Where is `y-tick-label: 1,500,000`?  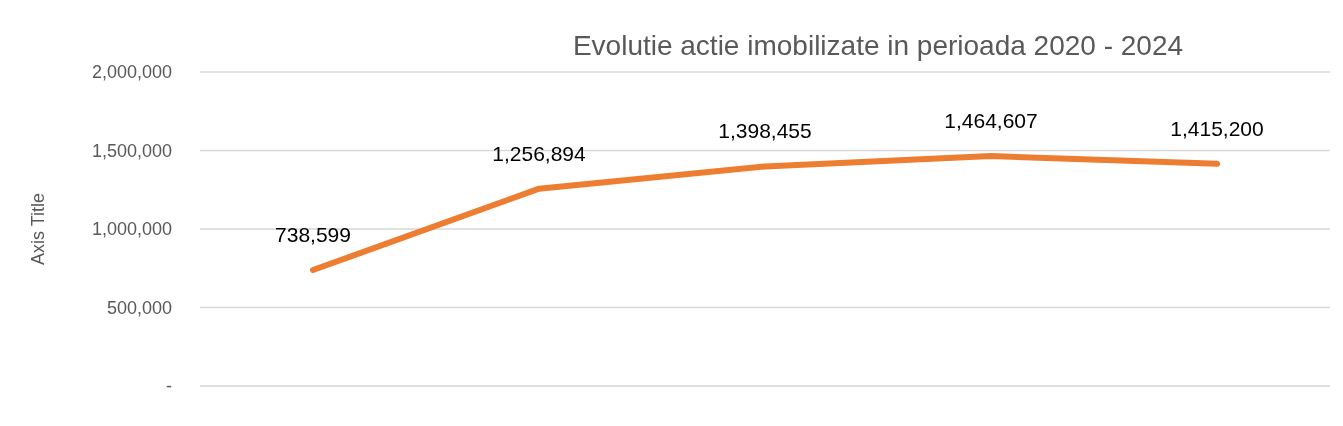 y-tick-label: 1,500,000 is located at coordinates (131, 150).